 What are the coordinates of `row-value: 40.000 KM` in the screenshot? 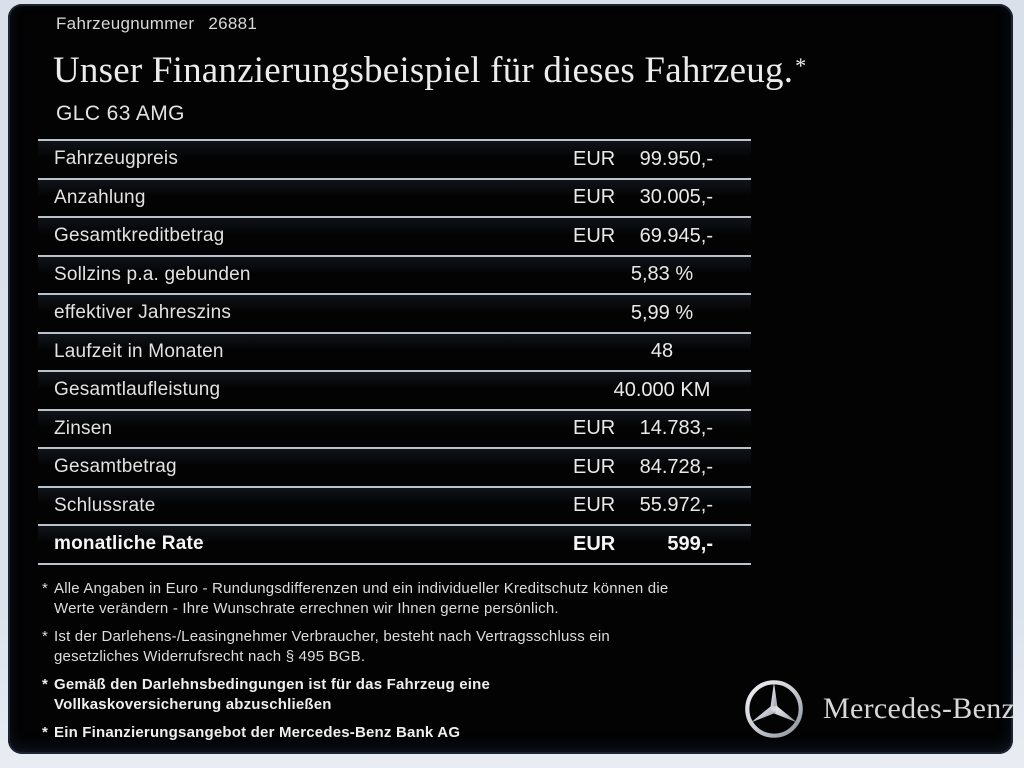 It's located at (662, 389).